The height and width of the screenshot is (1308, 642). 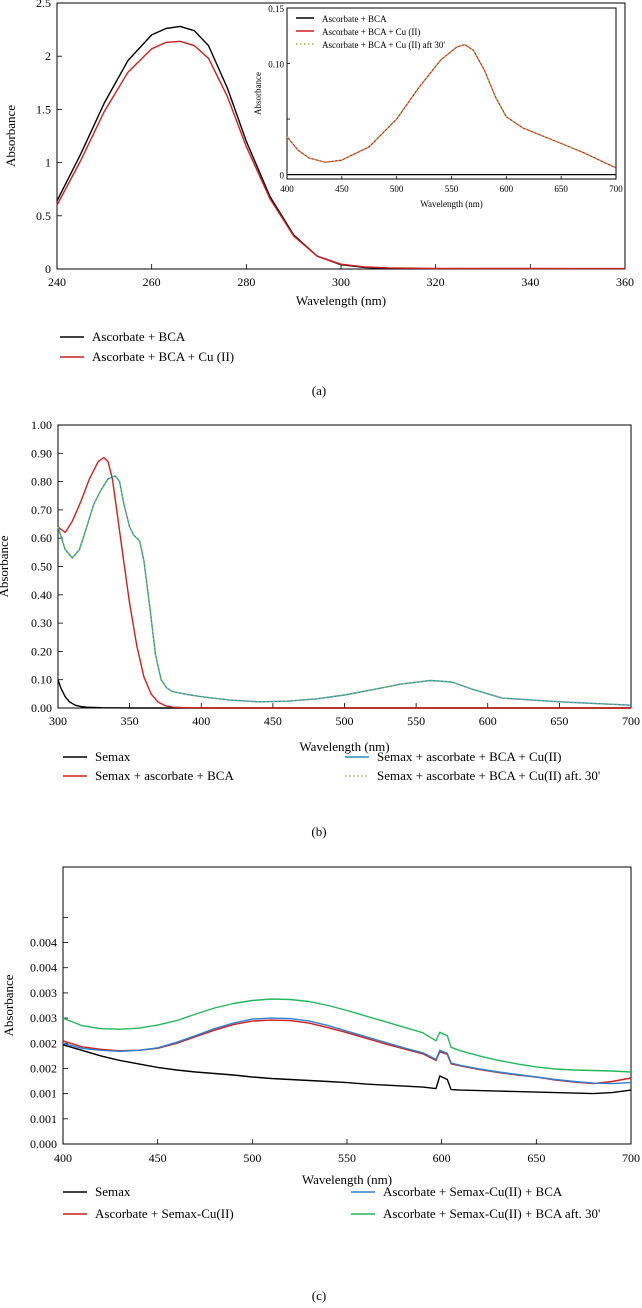 I want to click on b-x-tick-label: 300, so click(x=58, y=721).